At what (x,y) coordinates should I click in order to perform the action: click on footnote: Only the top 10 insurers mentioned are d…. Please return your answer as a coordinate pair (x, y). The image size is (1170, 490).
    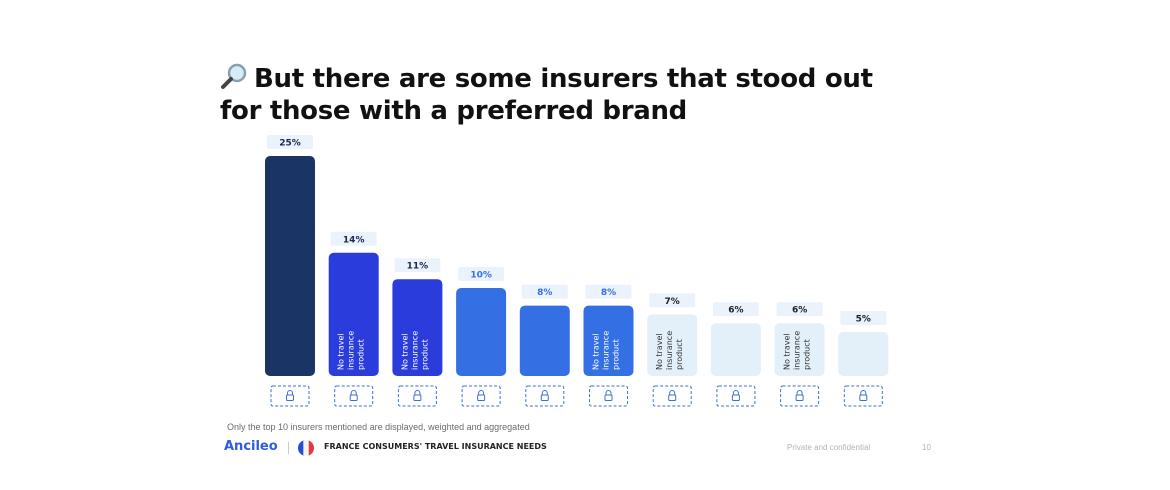
    Looking at the image, I should click on (378, 427).